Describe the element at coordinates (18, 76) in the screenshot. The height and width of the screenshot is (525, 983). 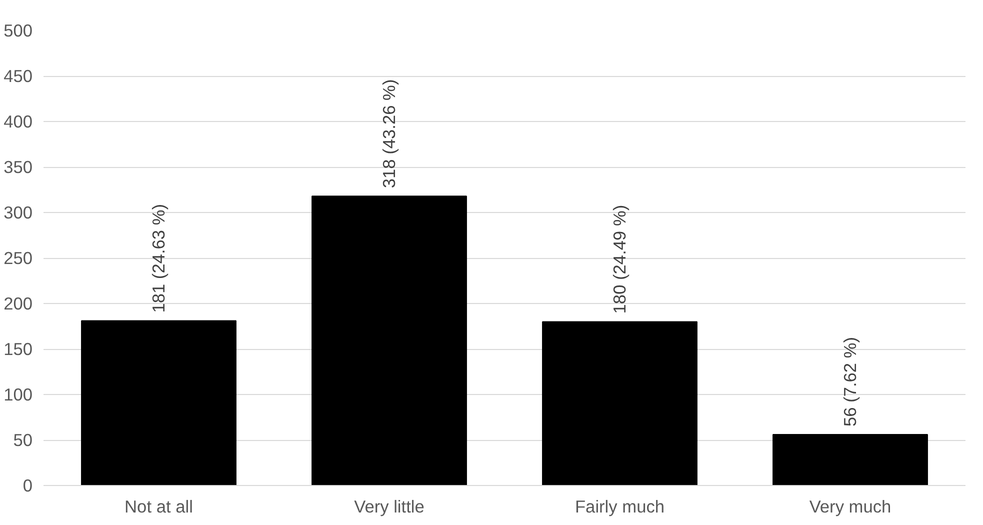
I see `y-tick-label: 450` at that location.